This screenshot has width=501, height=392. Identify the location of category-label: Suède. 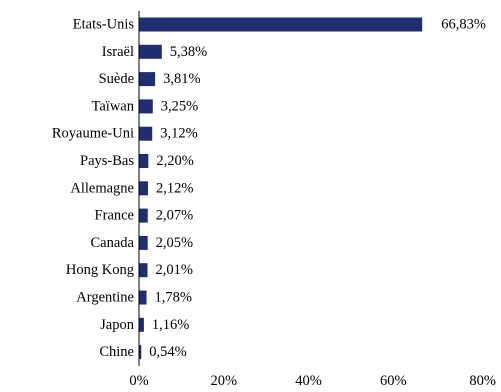
(116, 79).